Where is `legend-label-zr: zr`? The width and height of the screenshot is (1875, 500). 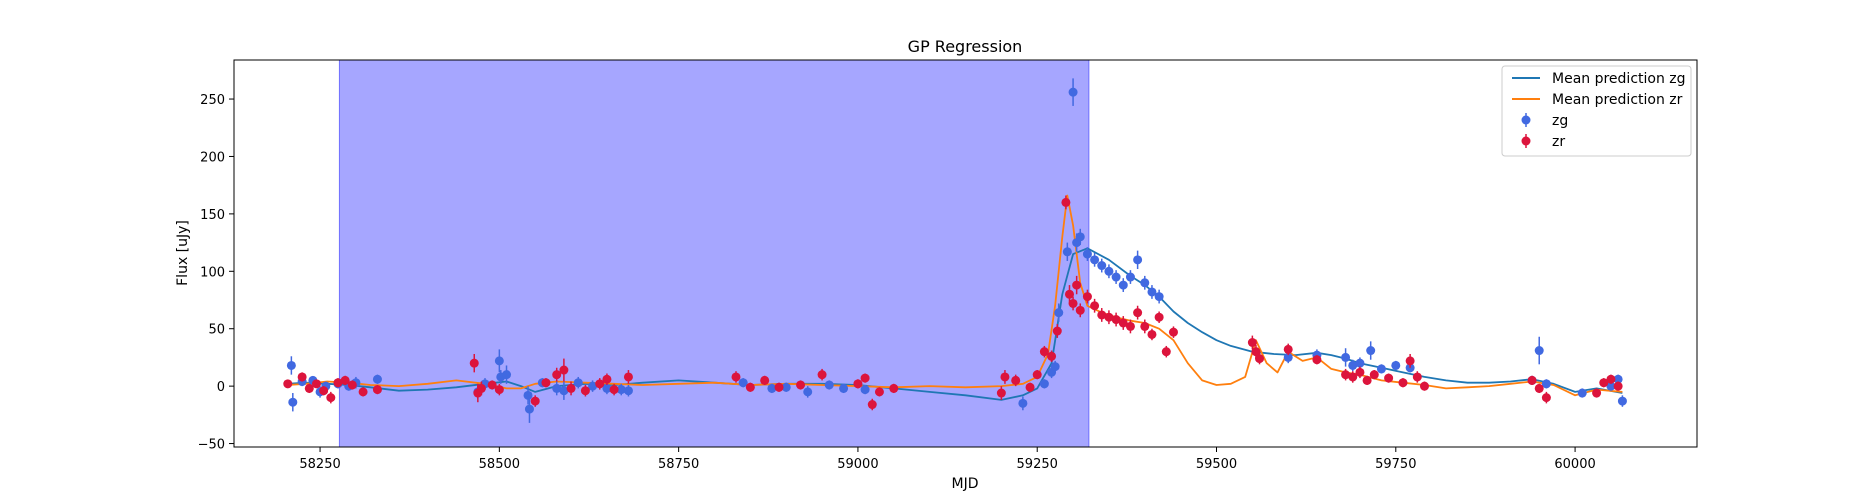 legend-label-zr: zr is located at coordinates (1558, 142).